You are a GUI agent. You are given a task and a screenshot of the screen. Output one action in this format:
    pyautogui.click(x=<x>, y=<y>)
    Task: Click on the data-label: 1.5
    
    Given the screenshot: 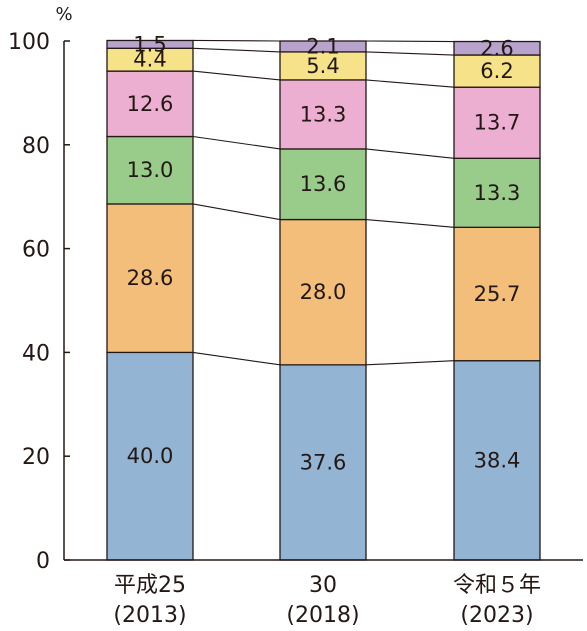 What is the action you would take?
    pyautogui.click(x=149, y=44)
    